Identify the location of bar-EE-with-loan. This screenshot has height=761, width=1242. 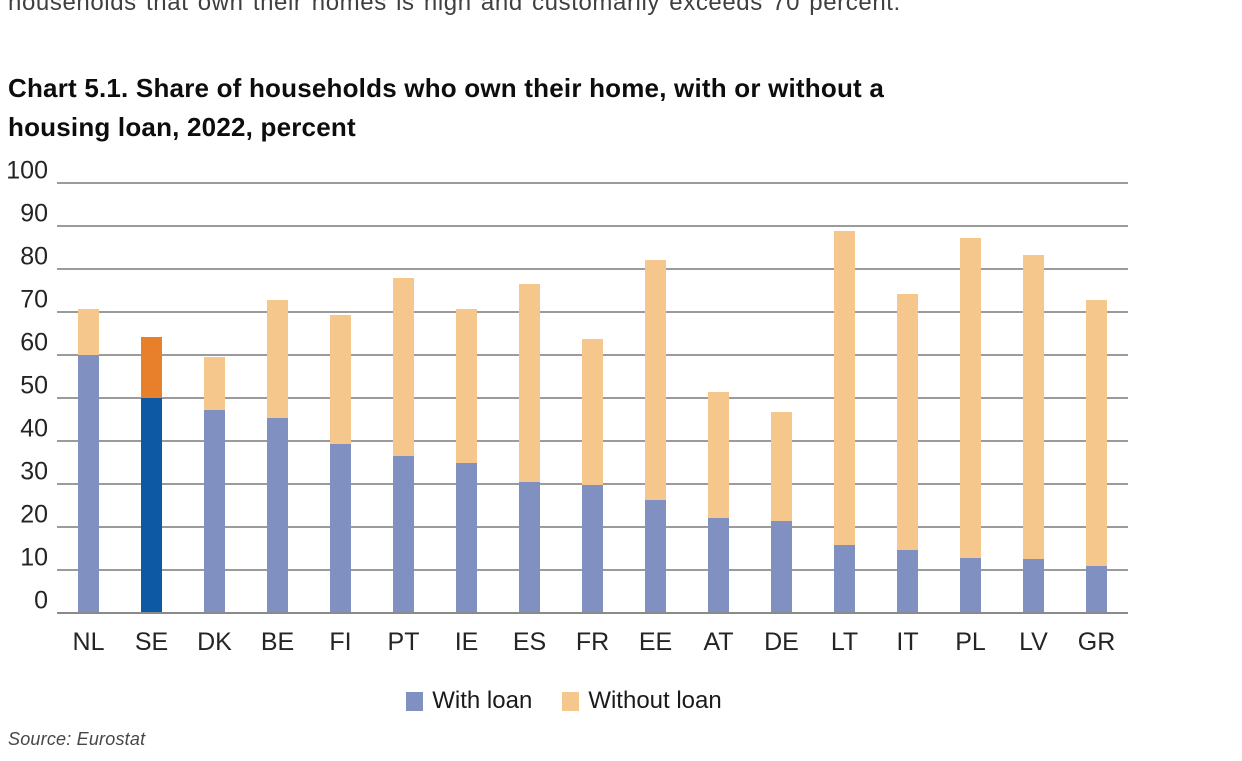
(655, 556).